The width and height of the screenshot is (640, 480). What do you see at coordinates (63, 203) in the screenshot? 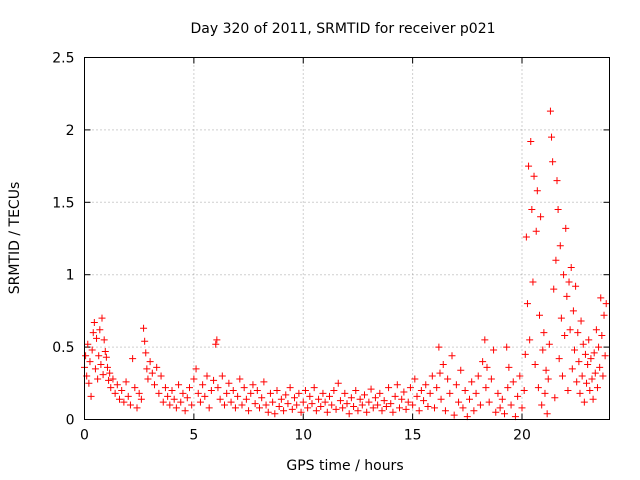
I see `y-tick-label: 1.5` at bounding box center [63, 203].